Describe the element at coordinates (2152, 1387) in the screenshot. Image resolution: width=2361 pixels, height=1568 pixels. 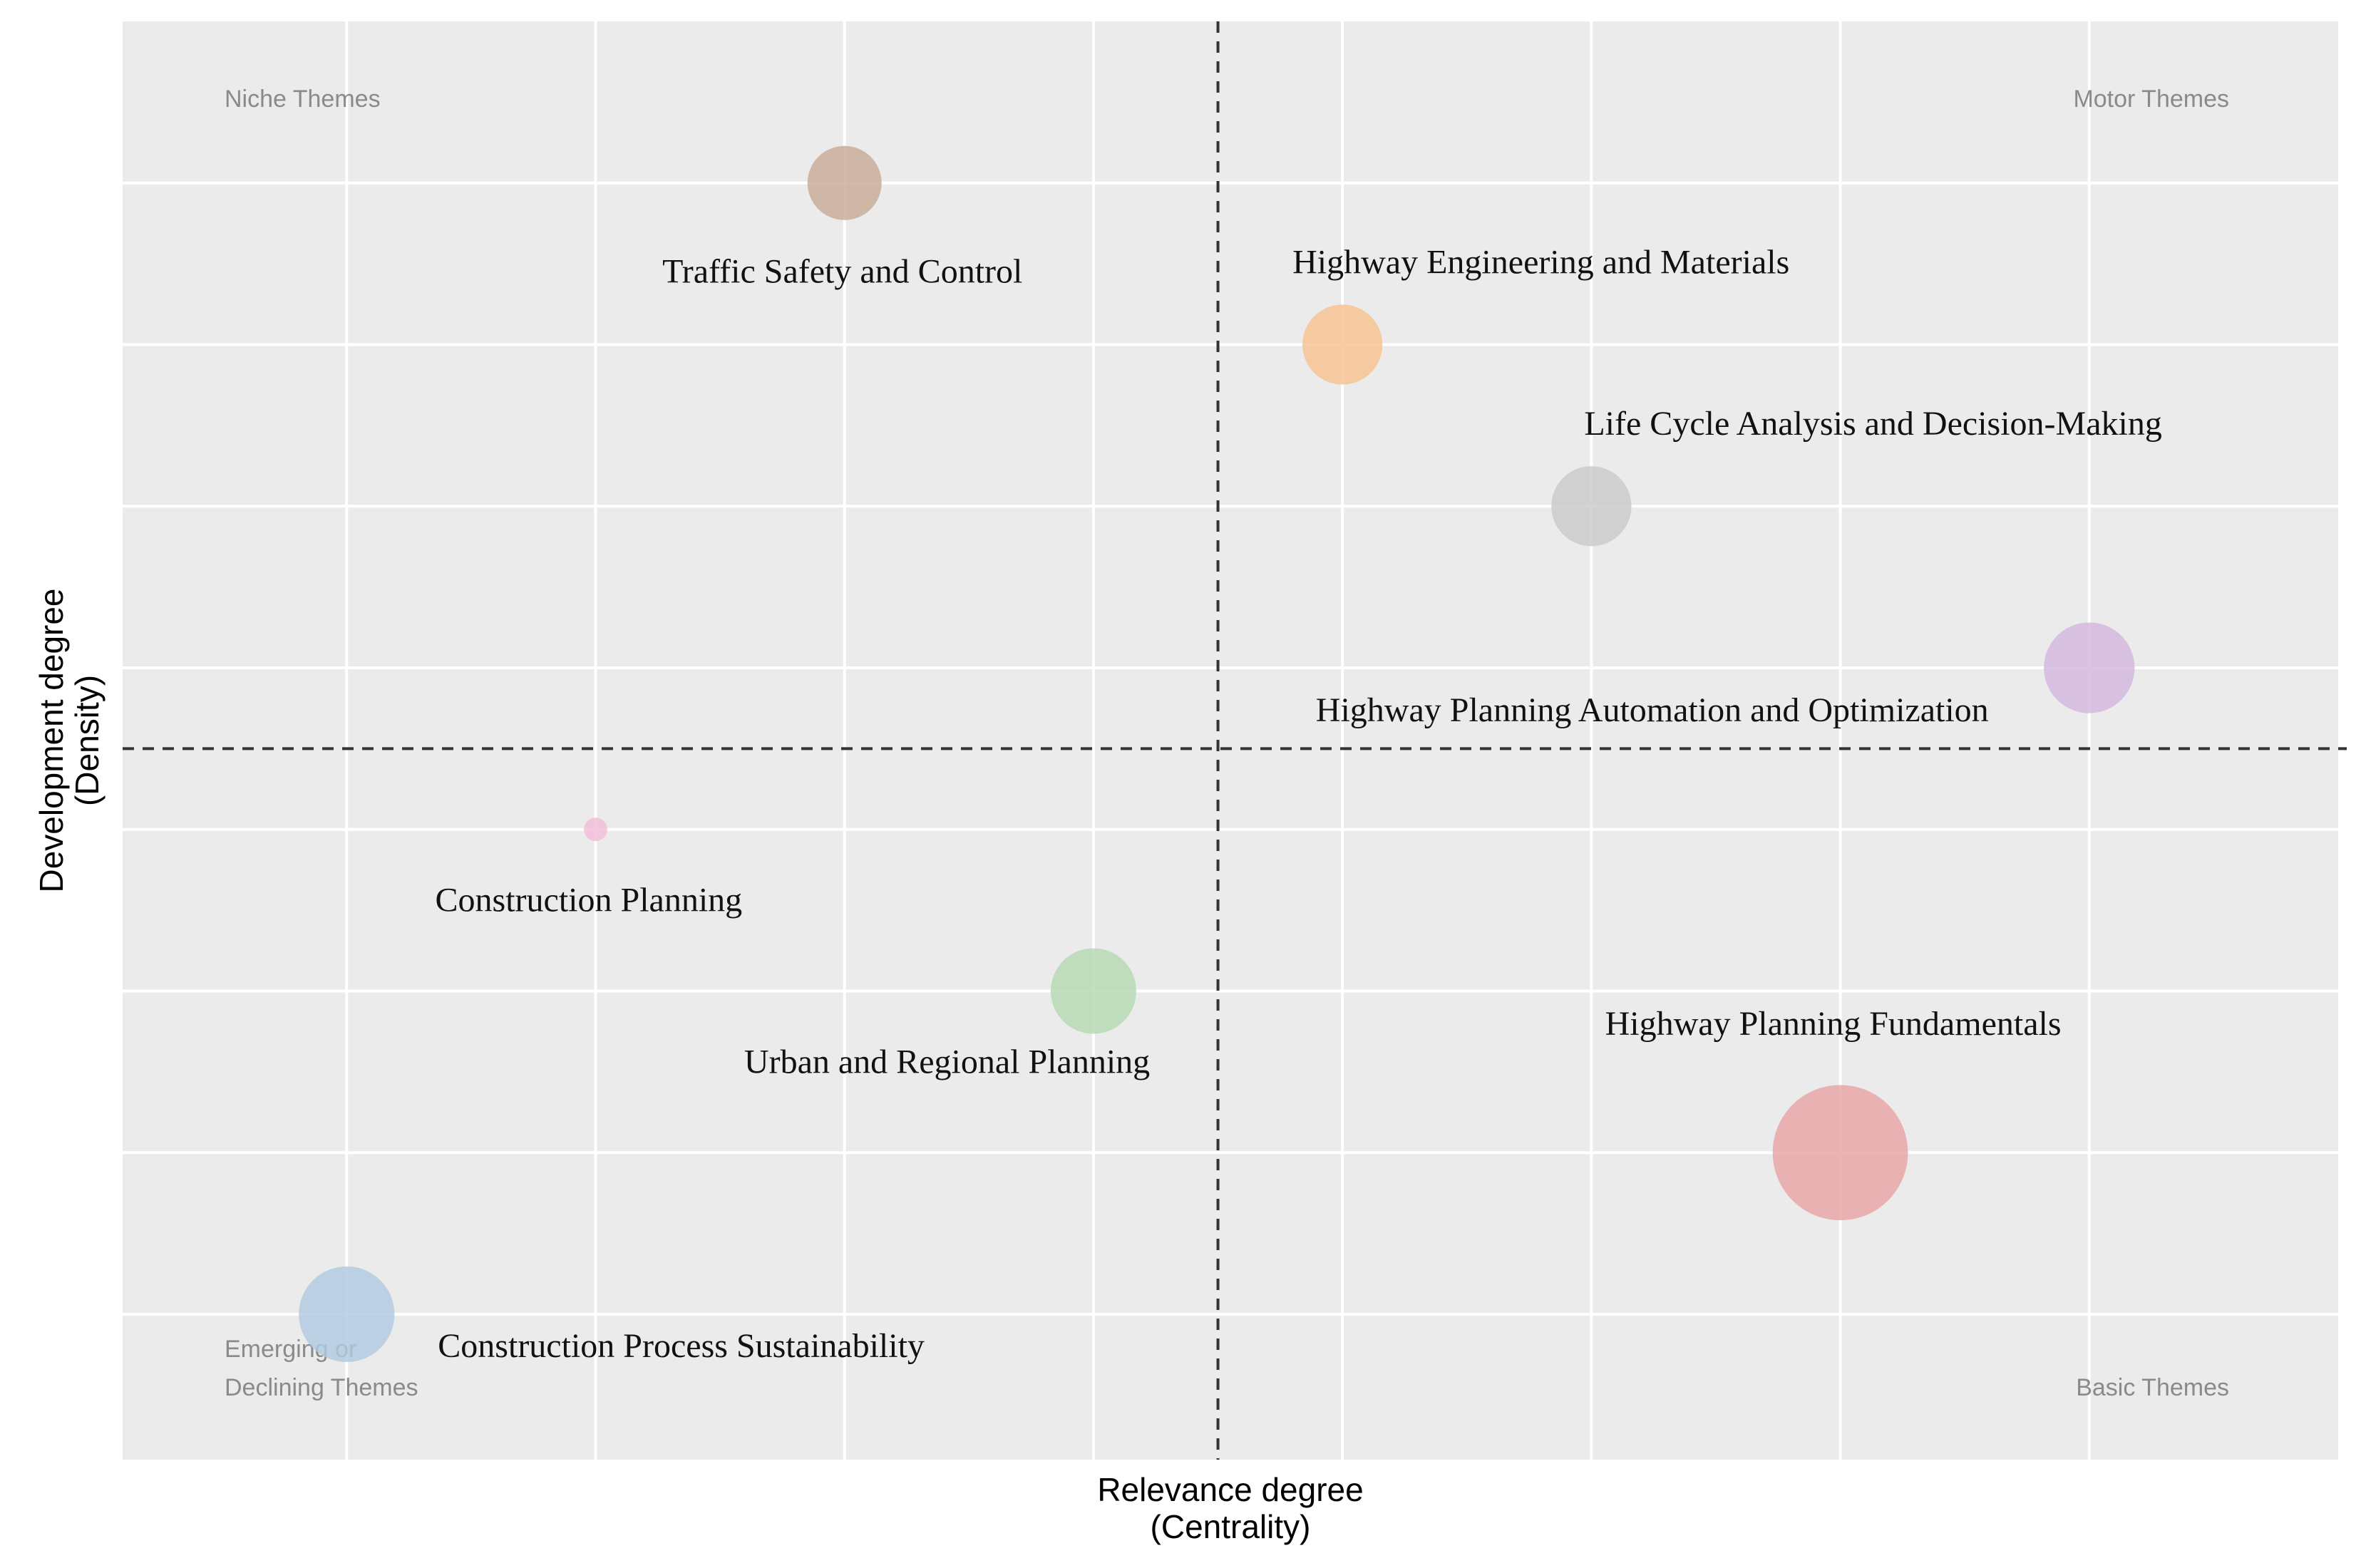
I see `quadrant-label-bottom-right: Basic Themes` at that location.